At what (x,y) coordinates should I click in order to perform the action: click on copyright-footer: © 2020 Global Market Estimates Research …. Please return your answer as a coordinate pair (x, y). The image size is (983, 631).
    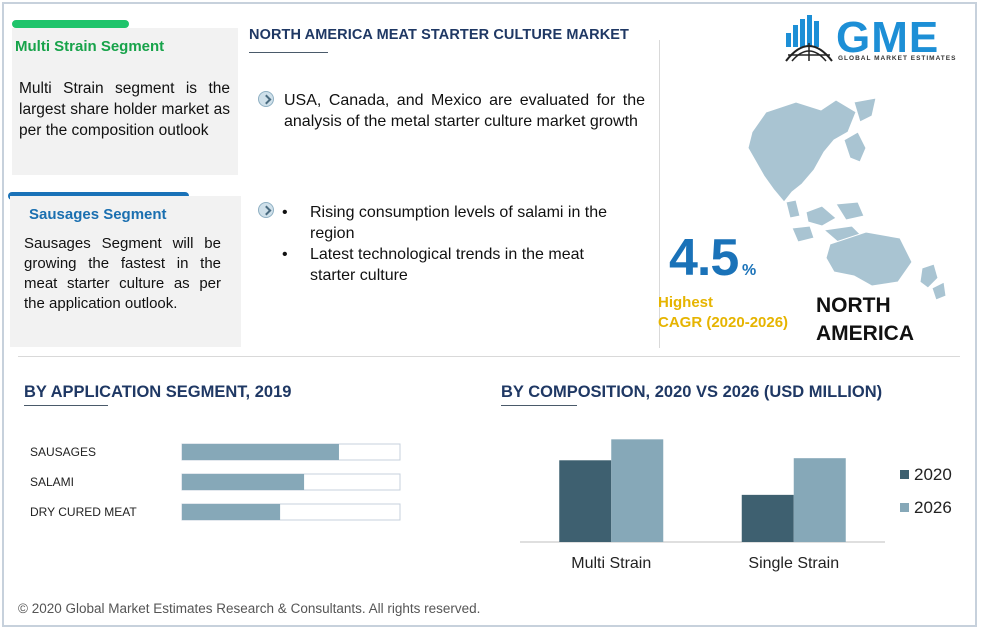
    Looking at the image, I should click on (249, 608).